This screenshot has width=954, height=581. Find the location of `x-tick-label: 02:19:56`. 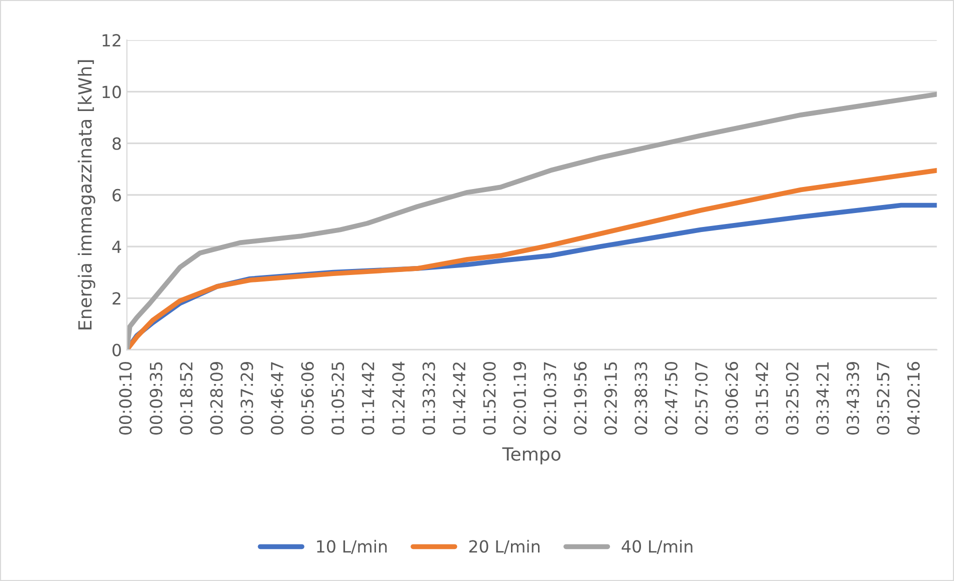

x-tick-label: 02:19:56 is located at coordinates (580, 398).